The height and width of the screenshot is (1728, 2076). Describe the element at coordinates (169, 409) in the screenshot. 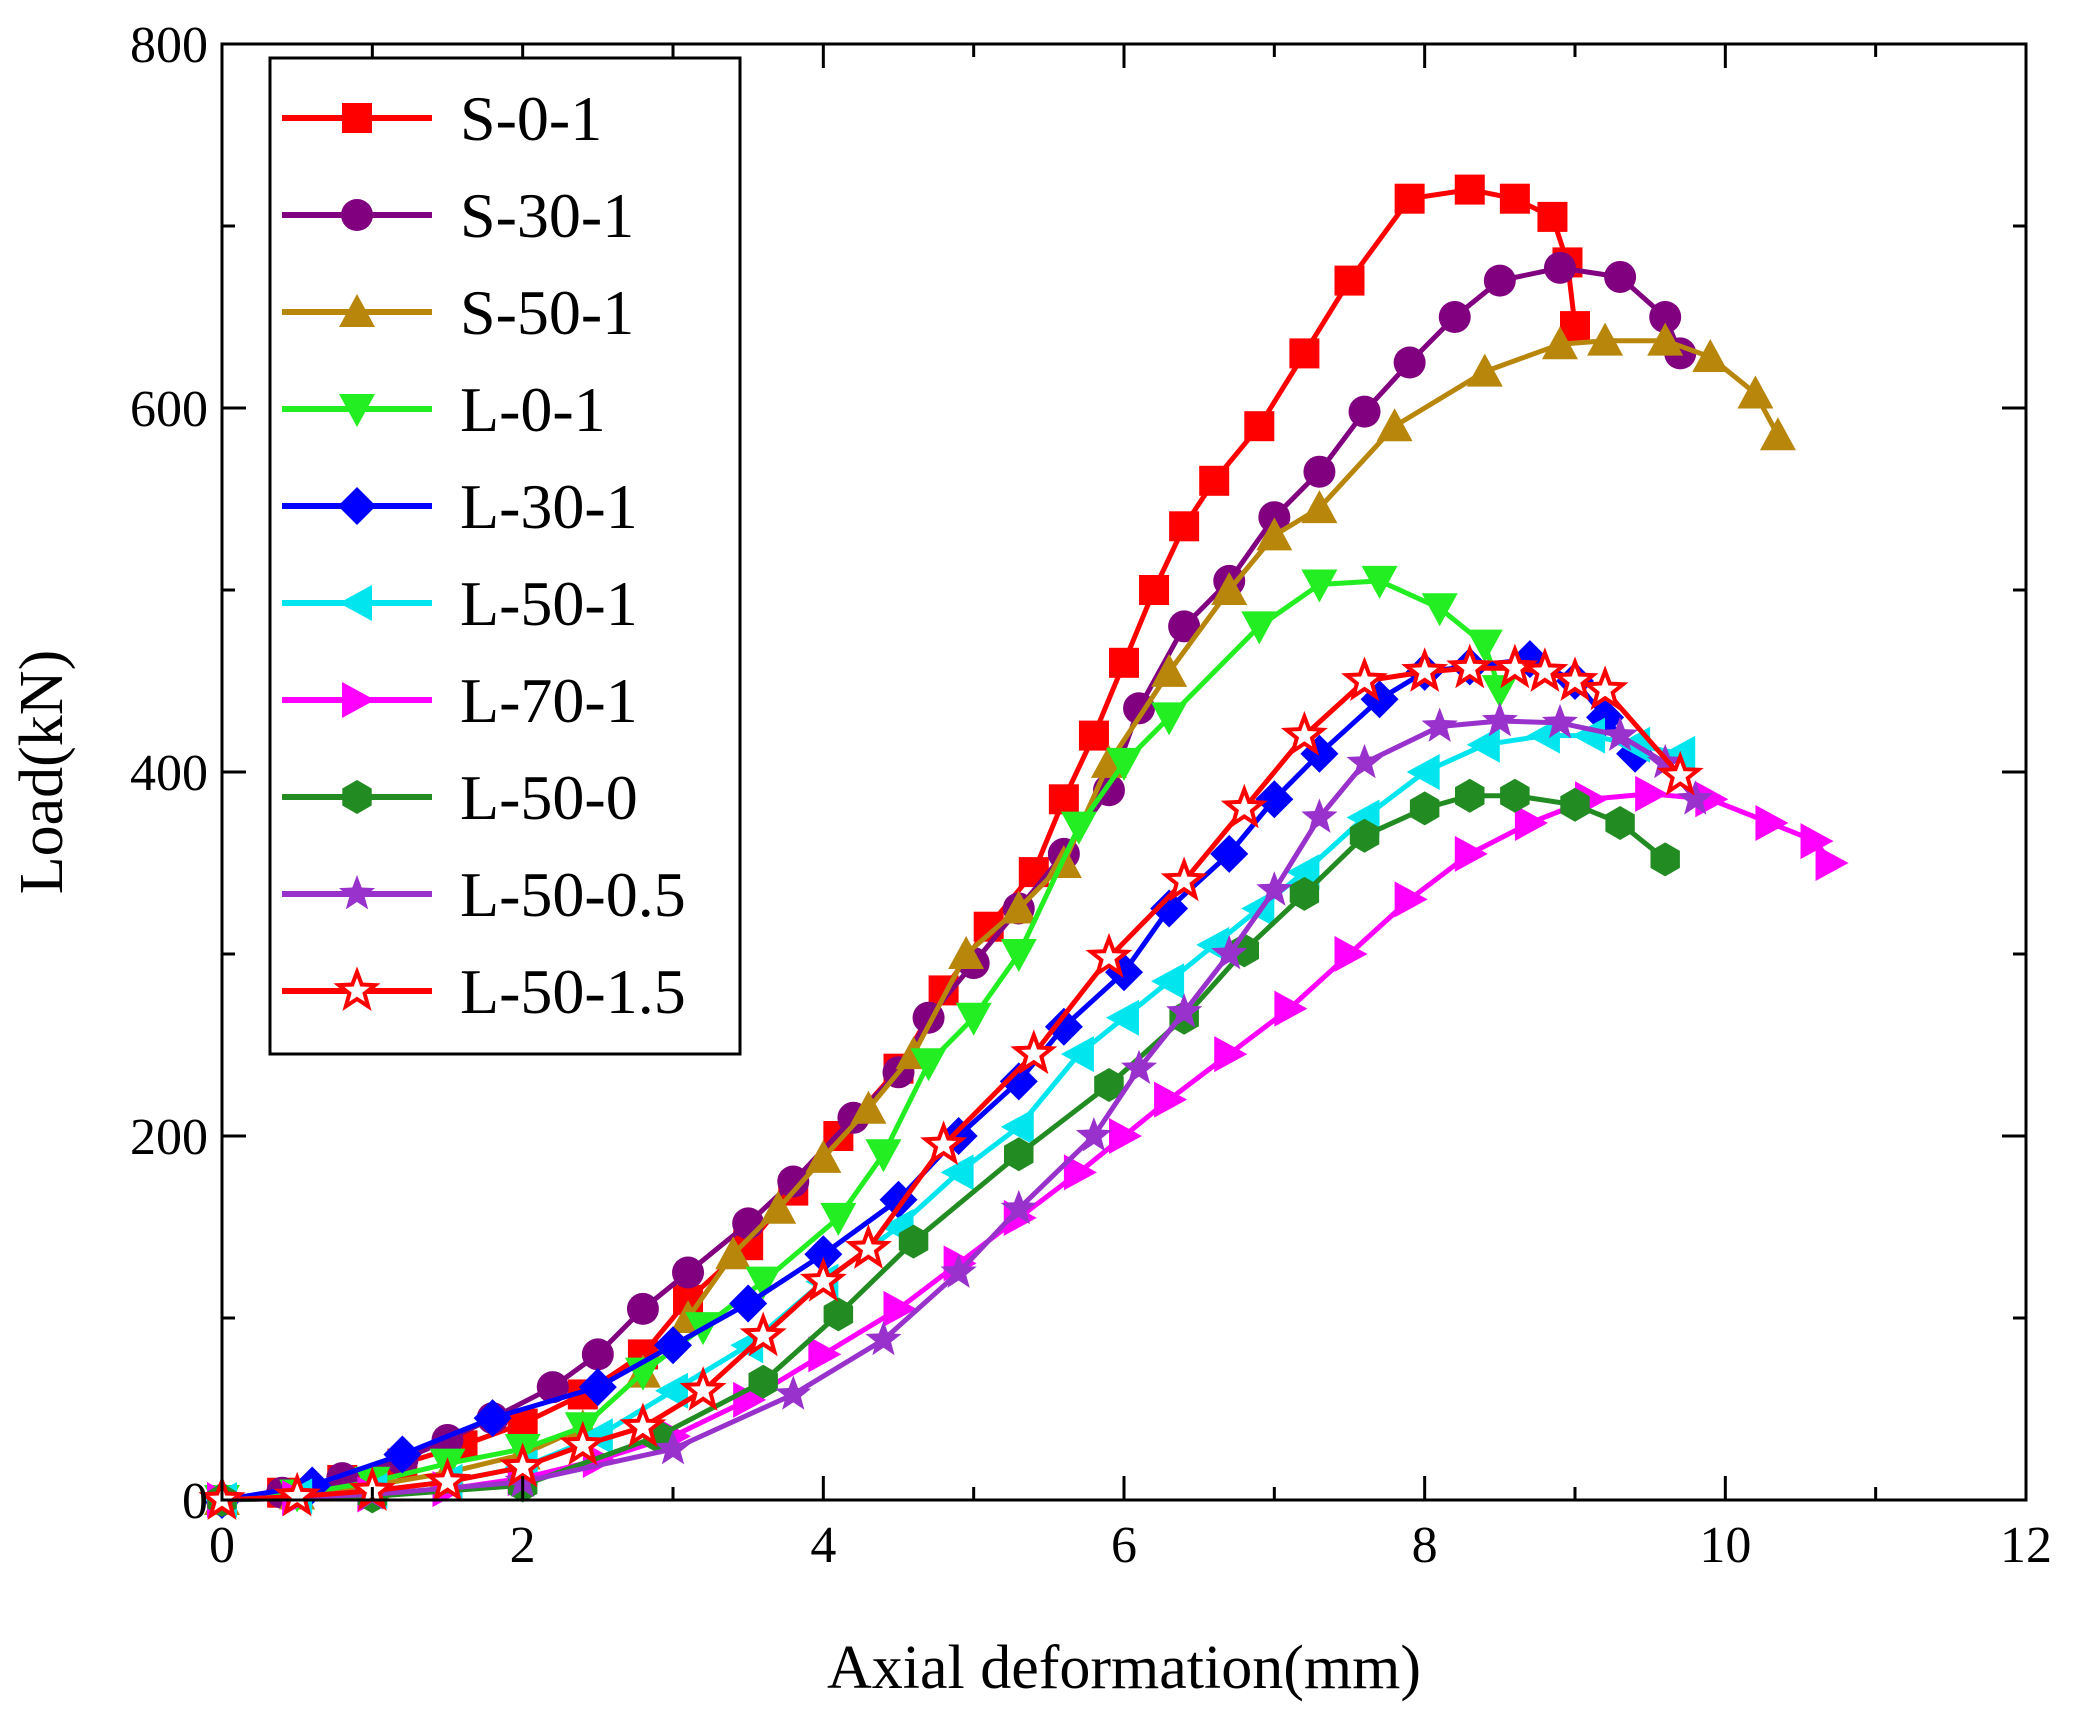

I see `y-tick-label: 600` at that location.